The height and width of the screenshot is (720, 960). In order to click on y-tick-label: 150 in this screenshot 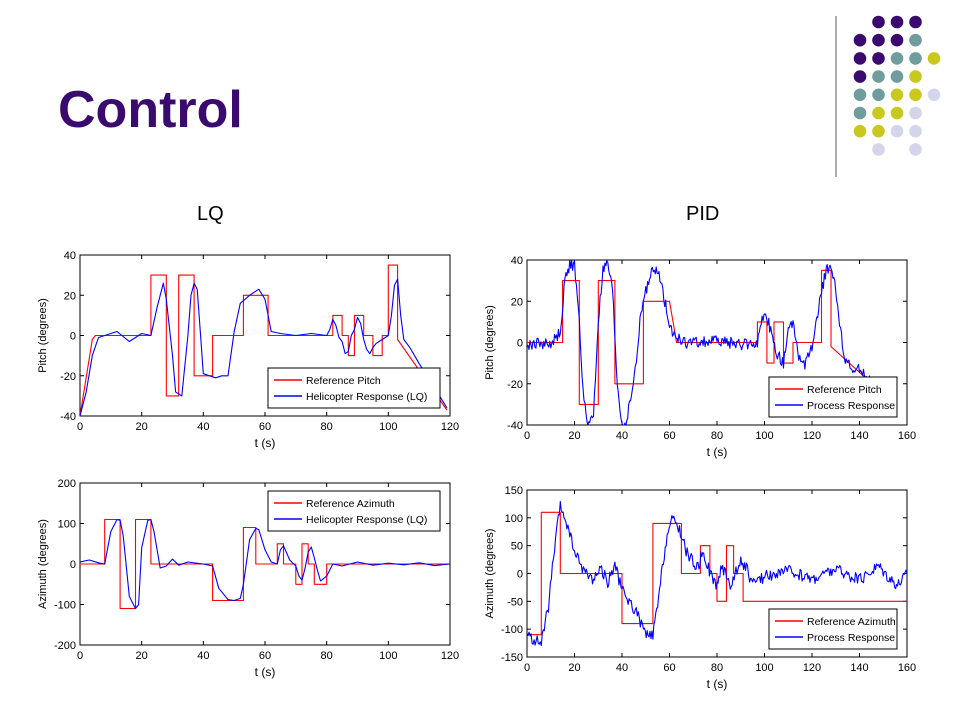, I will do `click(514, 491)`.